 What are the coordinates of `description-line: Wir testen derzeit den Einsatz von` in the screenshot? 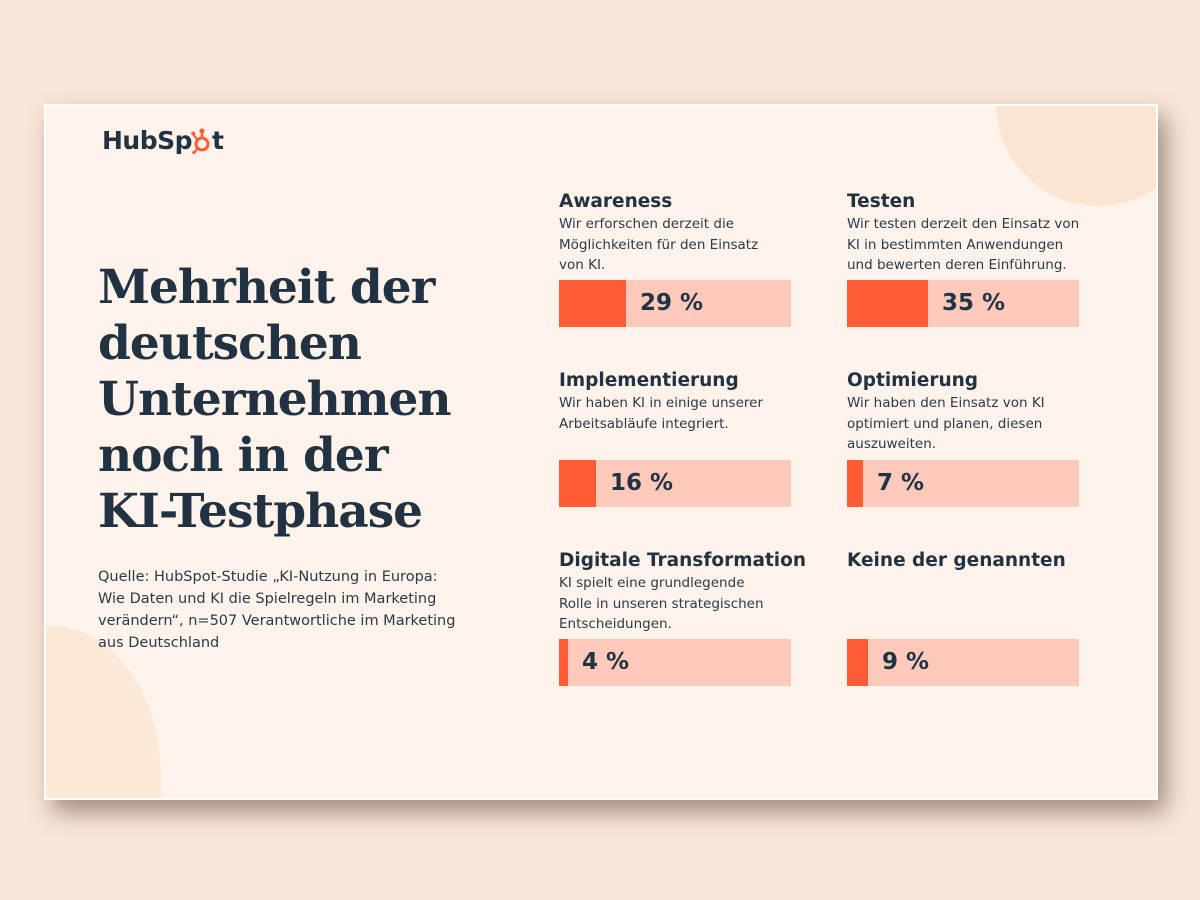 It's located at (963, 224).